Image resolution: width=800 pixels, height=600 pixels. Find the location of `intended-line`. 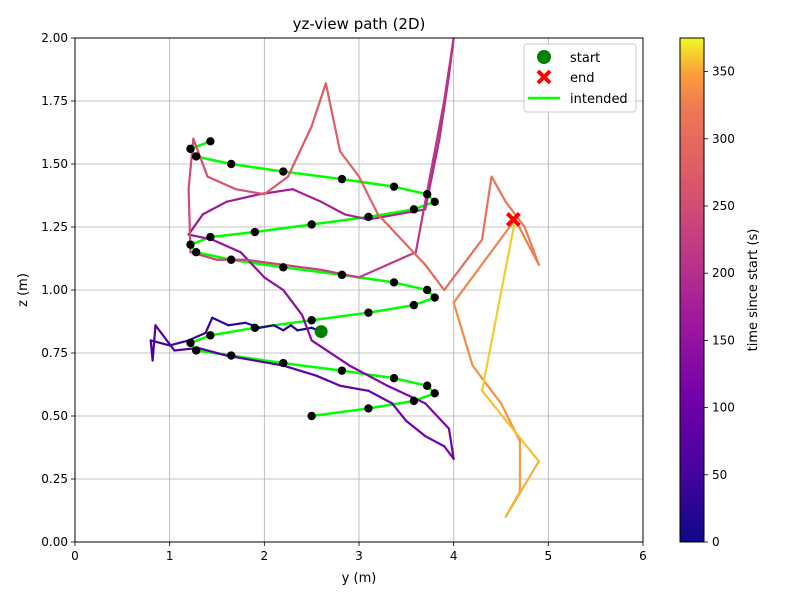

intended-line is located at coordinates (313, 279).